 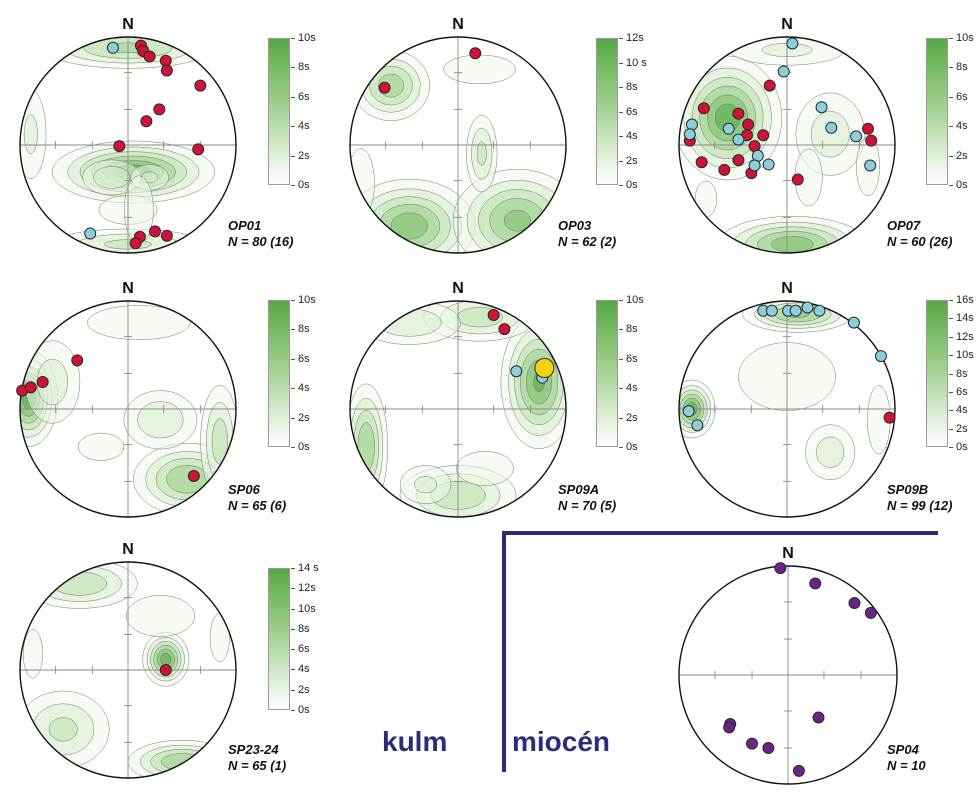 I want to click on sample-name: OP01, so click(x=245, y=225).